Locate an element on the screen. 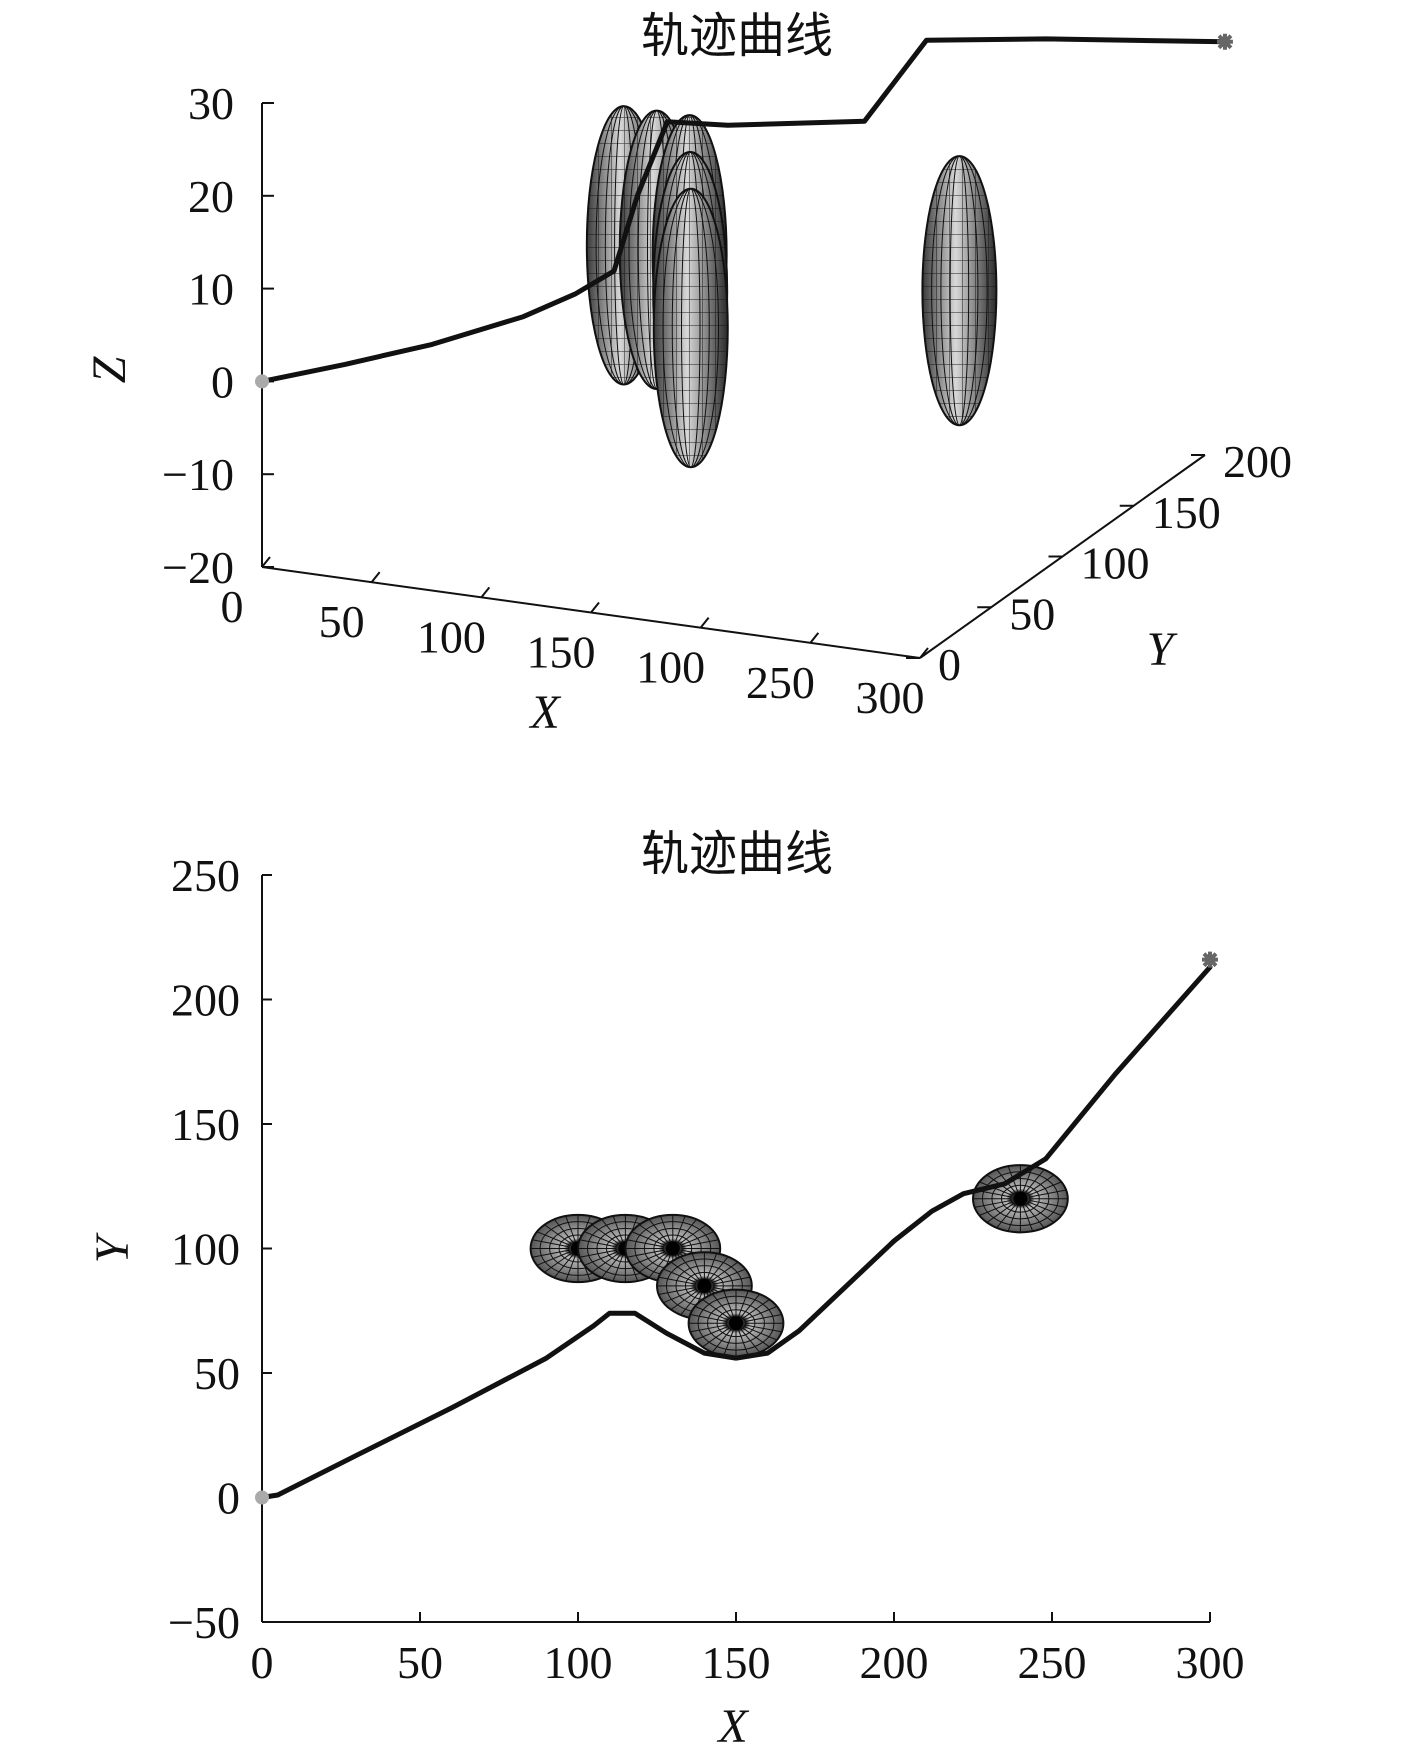  z-tick-label: 20 is located at coordinates (211, 196).